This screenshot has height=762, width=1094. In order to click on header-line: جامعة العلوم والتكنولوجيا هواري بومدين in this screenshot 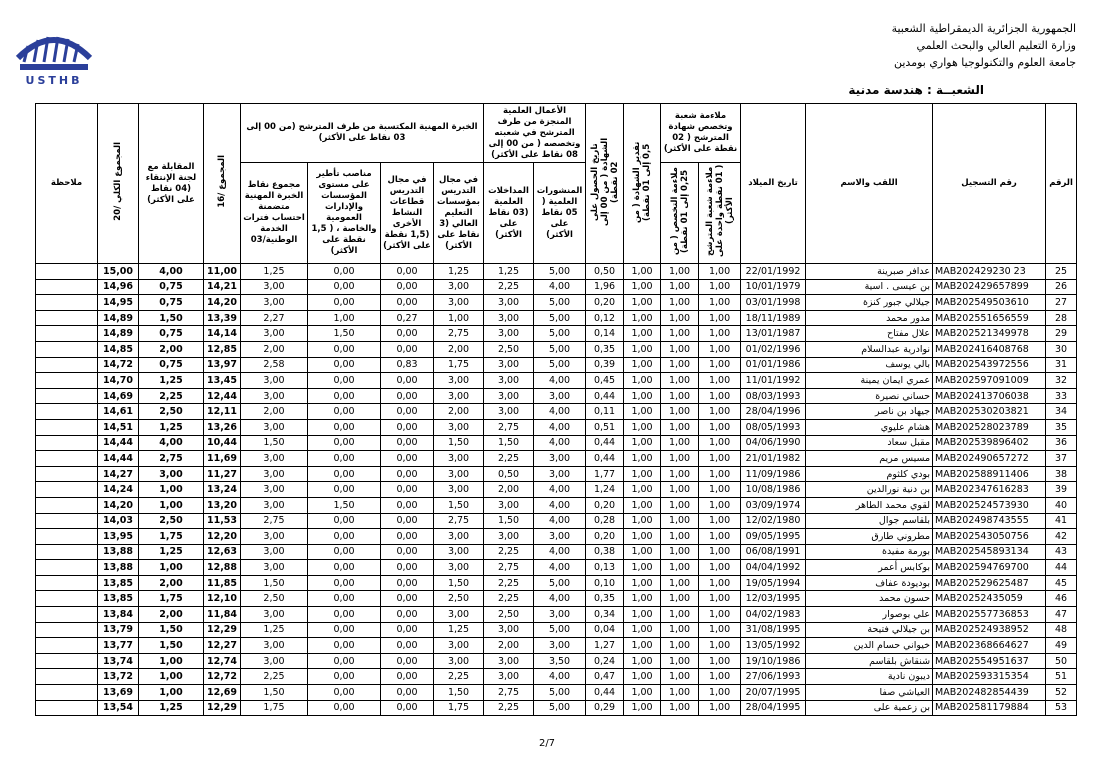, I will do `click(984, 62)`.